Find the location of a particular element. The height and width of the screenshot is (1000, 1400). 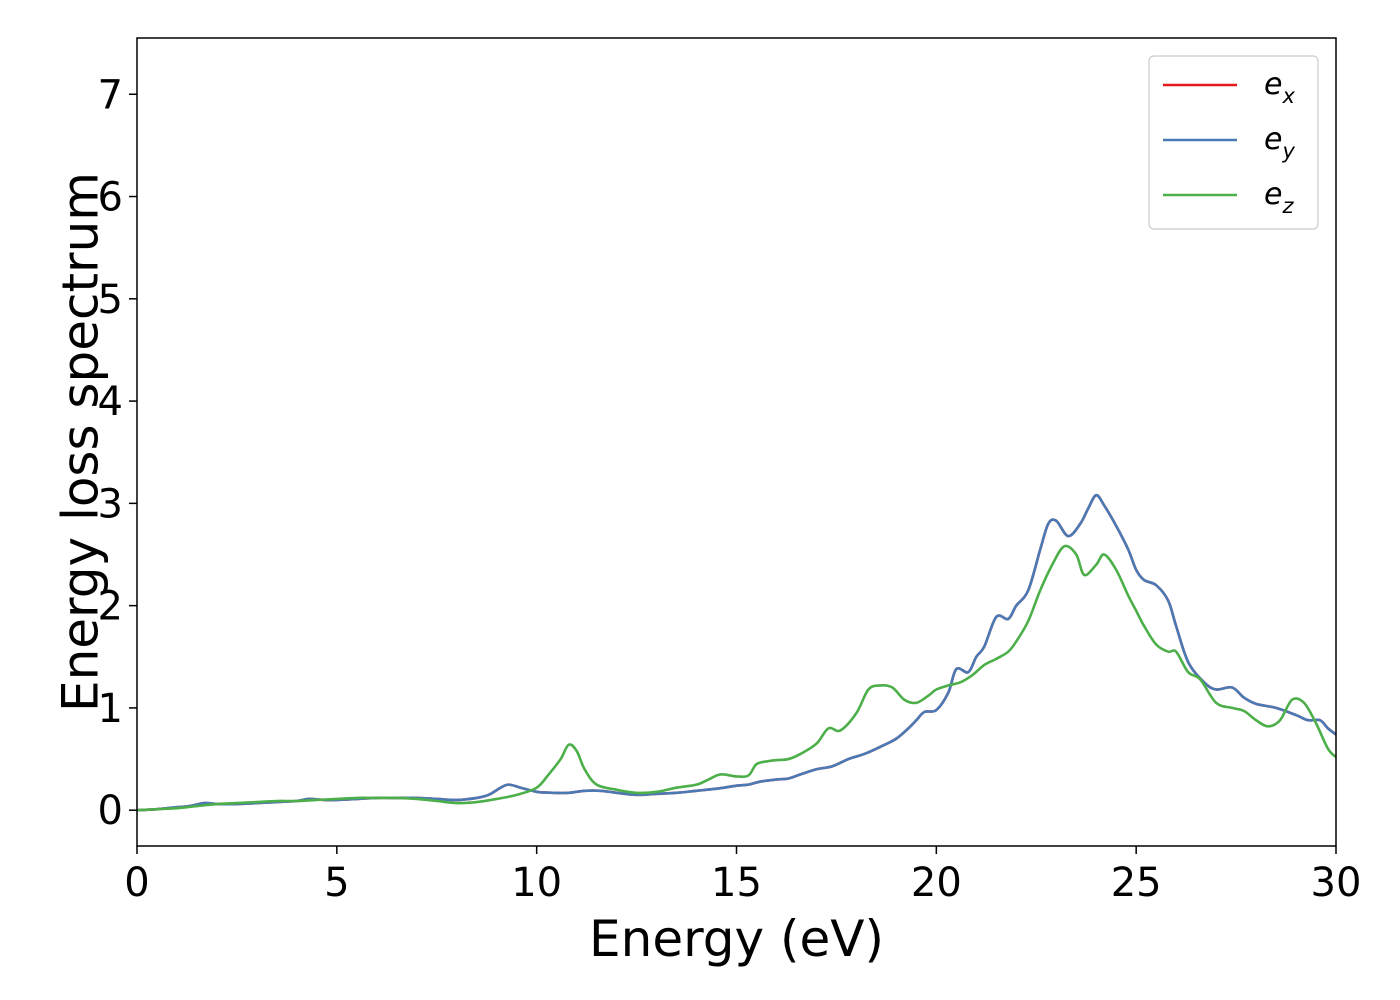

legend: ex ey ez is located at coordinates (1233, 142).